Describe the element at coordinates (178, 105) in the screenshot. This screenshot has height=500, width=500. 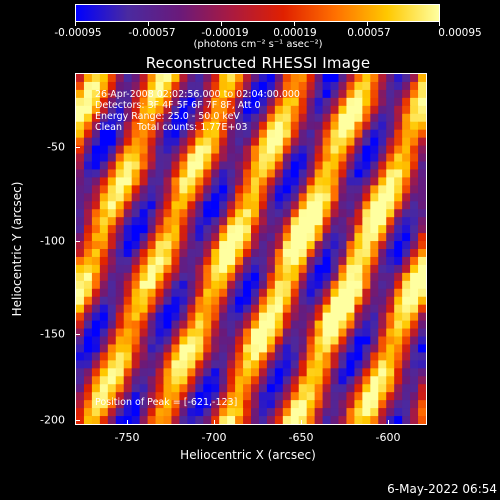
I see `detectors-text: Detectors: 3F 4F 5F 6F 7F 8F, Att 0` at that location.